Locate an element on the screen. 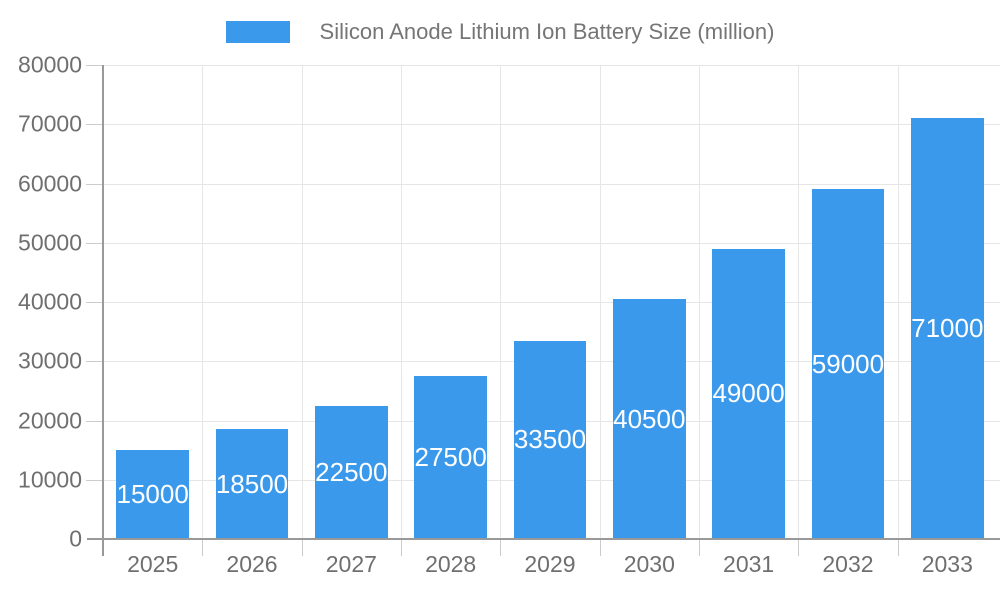 The image size is (1000, 600). x-axis-label: 2025 is located at coordinates (153, 564).